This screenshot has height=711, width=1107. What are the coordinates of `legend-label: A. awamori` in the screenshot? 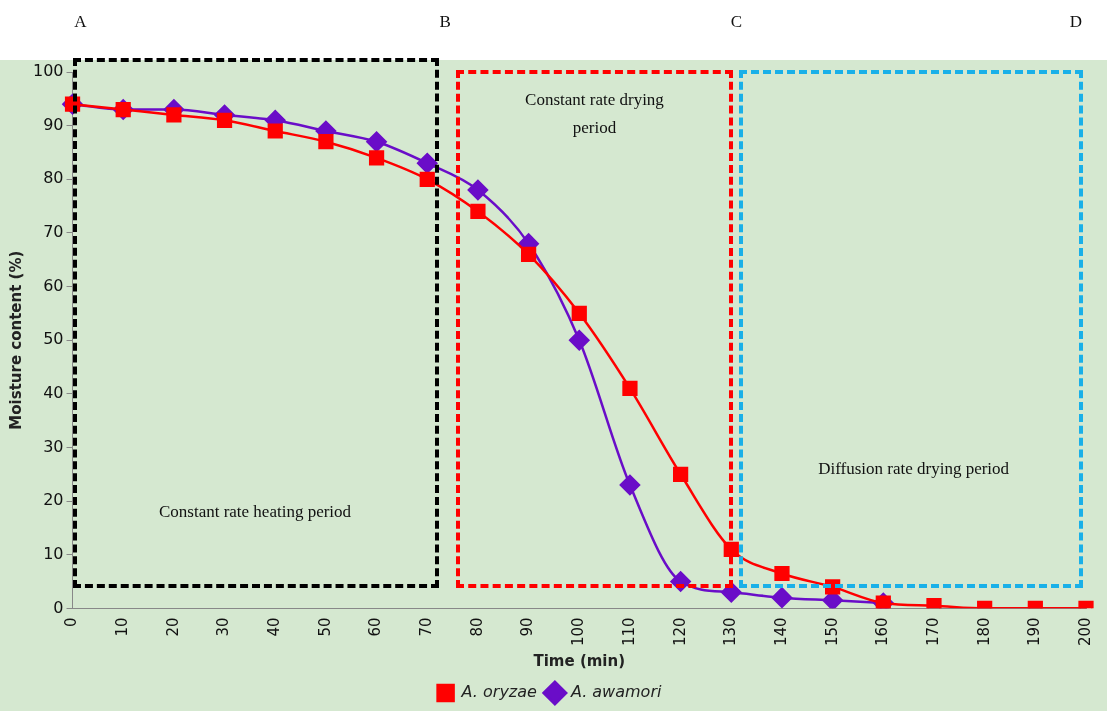 It's located at (615, 692).